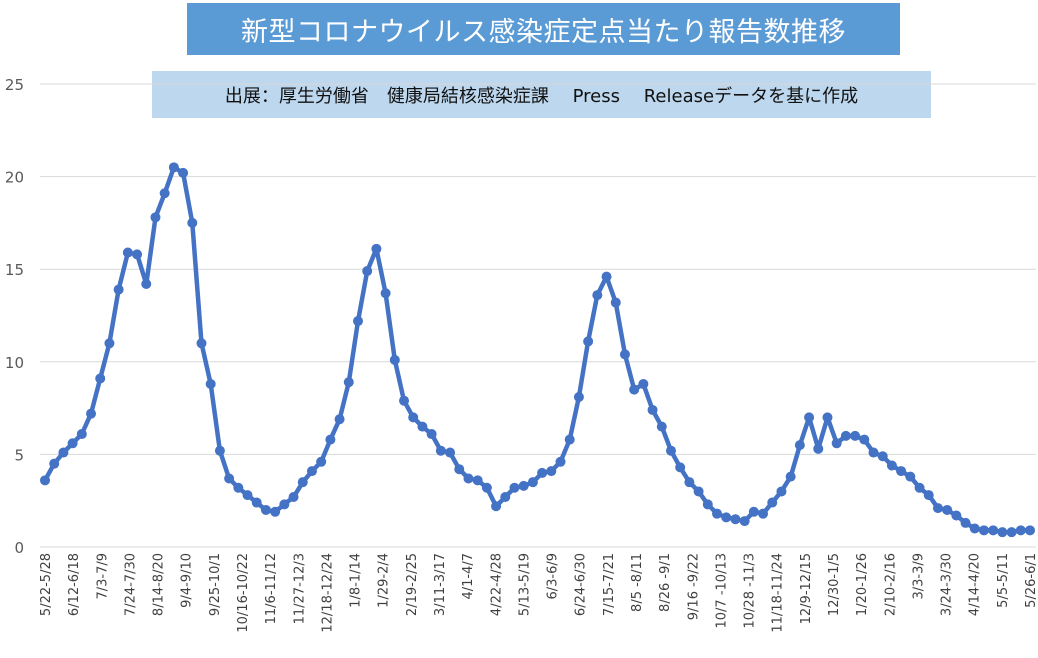  What do you see at coordinates (327, 593) in the screenshot?
I see `x-tick-label: 12/18-12/24` at bounding box center [327, 593].